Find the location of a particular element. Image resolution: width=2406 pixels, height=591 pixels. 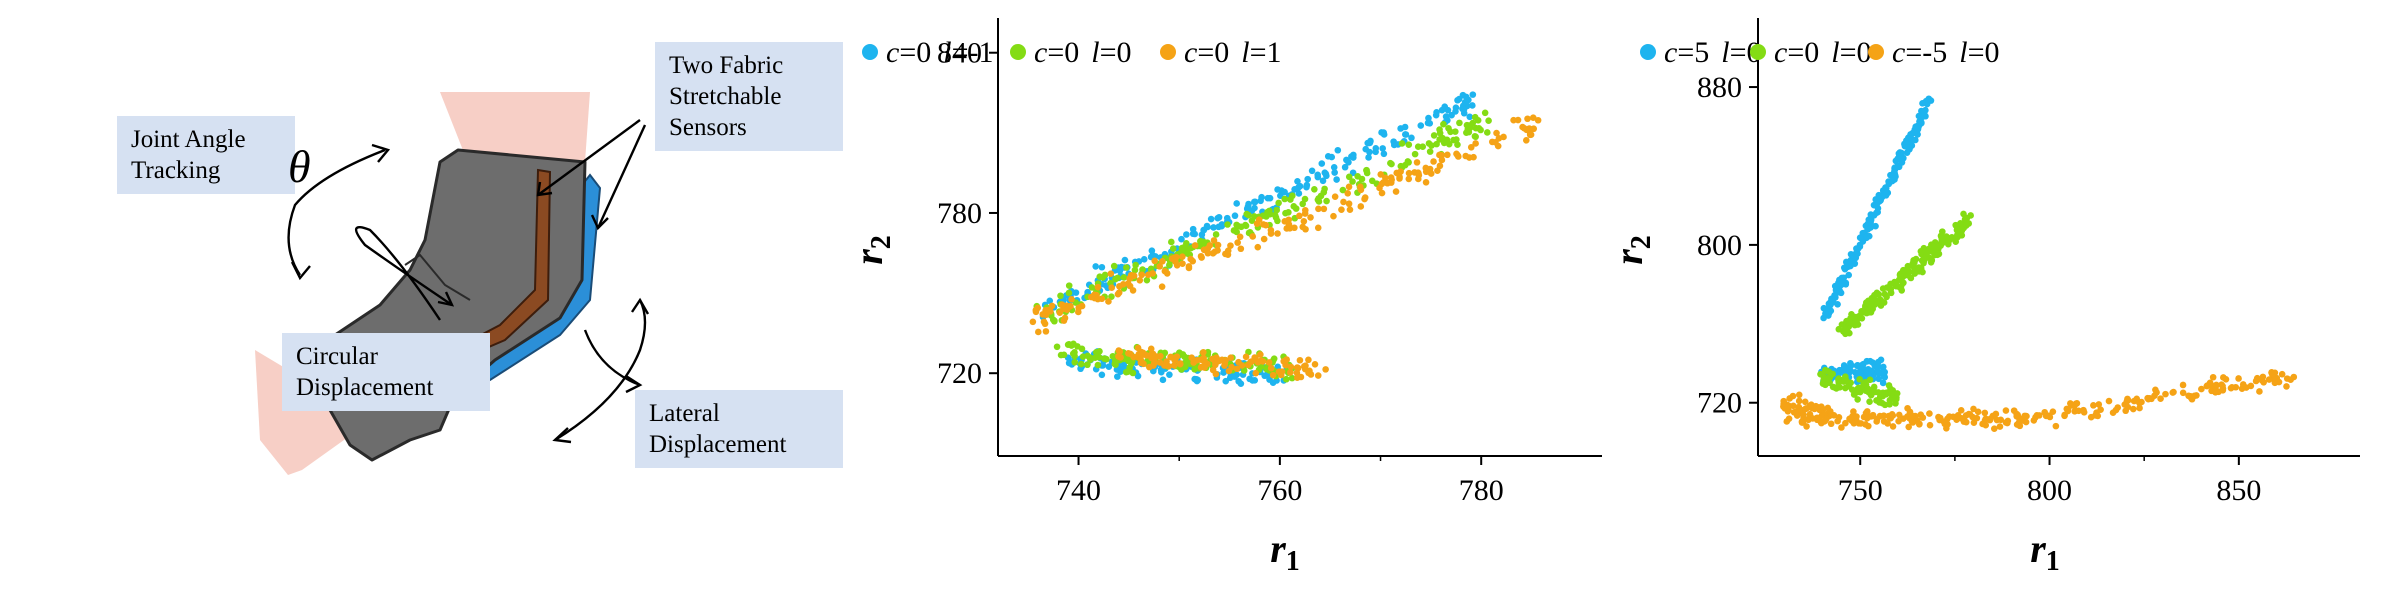

legend-c-value: =0 is located at coordinates (915, 52).